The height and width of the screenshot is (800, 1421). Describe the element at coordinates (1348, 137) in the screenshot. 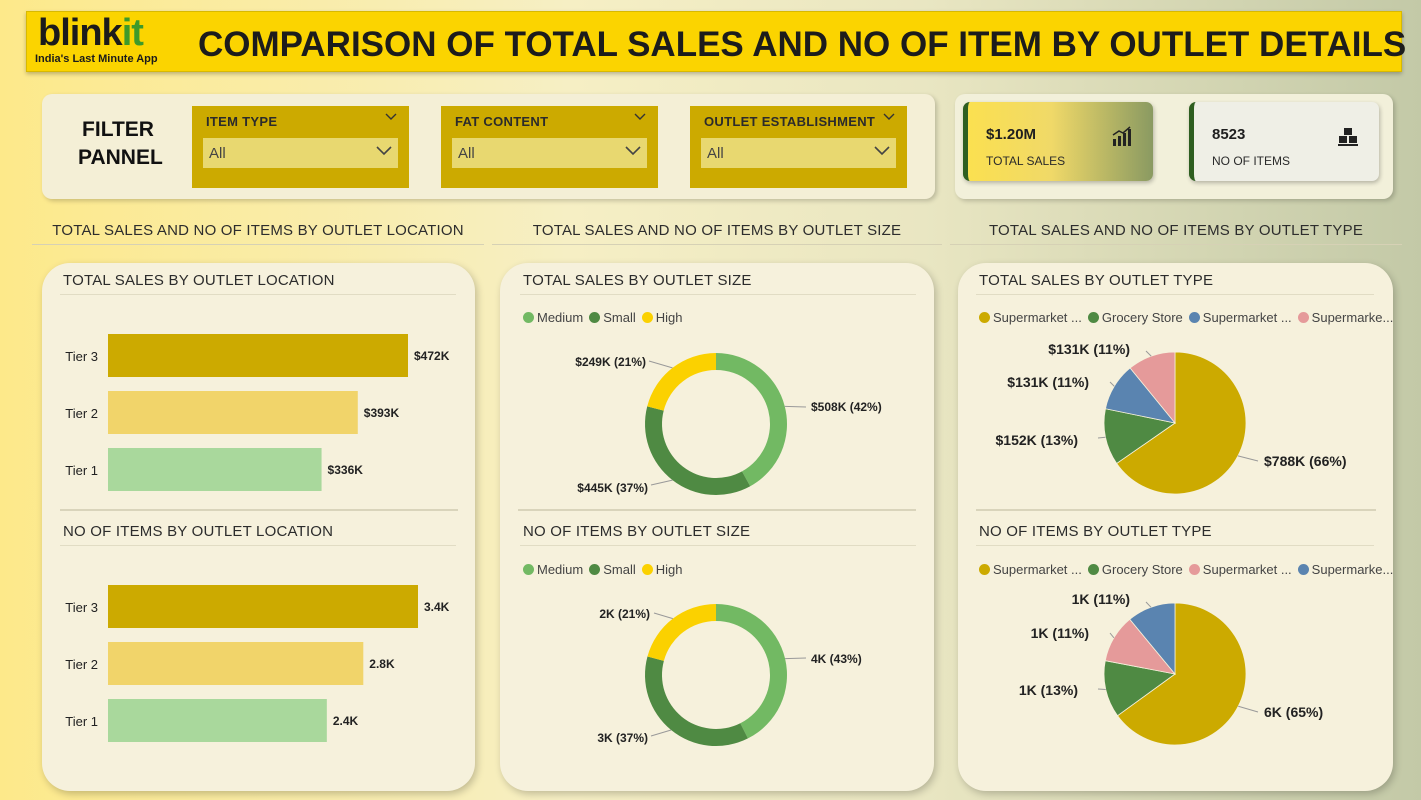

I see `boxes-icon` at that location.